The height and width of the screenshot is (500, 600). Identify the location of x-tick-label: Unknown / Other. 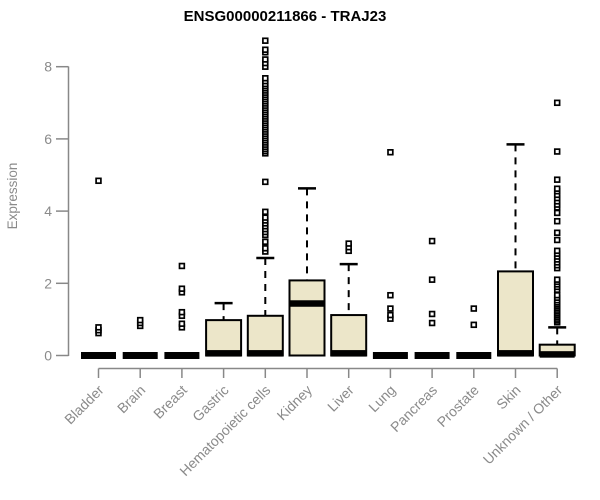
(523, 425).